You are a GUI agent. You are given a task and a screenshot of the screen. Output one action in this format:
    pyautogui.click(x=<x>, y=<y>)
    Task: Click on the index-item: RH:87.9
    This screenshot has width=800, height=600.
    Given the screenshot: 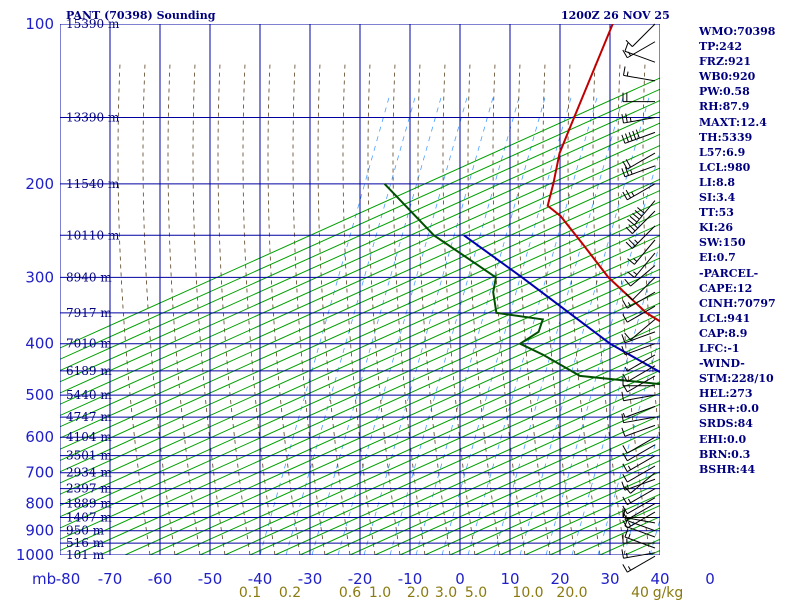 What is the action you would take?
    pyautogui.click(x=724, y=107)
    